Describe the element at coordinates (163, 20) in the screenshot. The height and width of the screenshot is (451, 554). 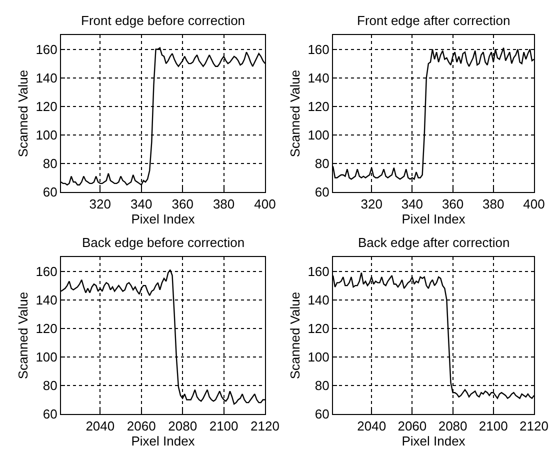
I see `chart-title: Front edge before correction` at that location.